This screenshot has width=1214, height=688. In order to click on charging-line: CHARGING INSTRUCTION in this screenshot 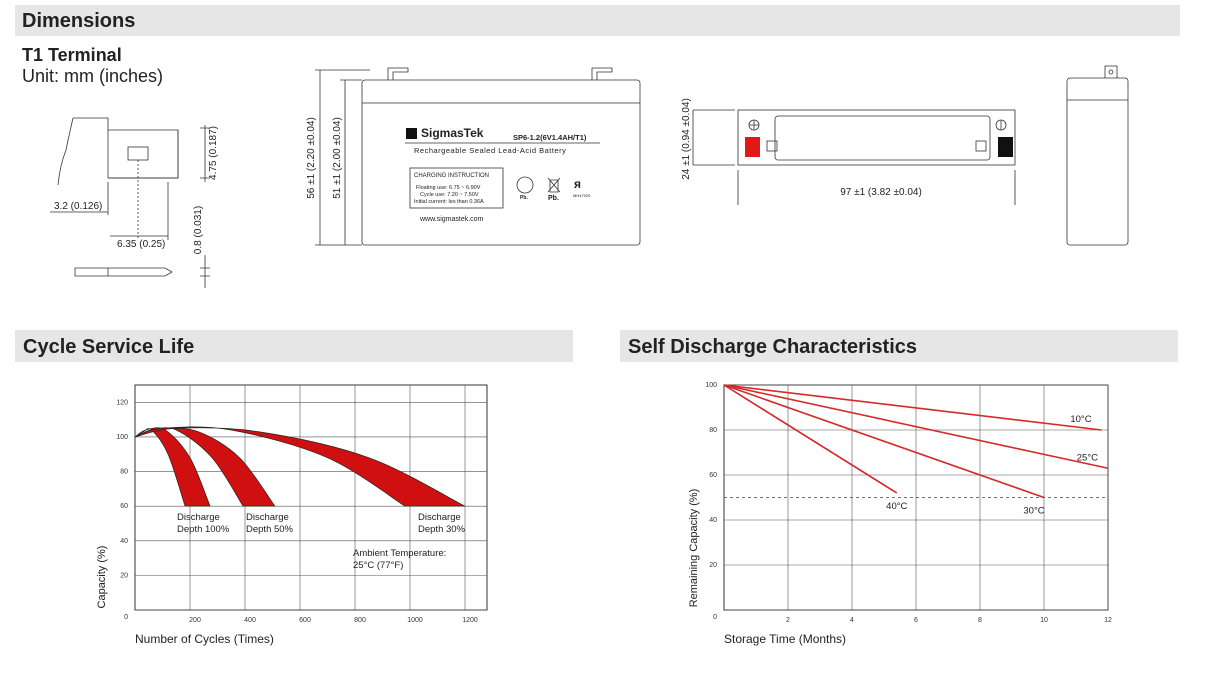, I will do `click(451, 176)`.